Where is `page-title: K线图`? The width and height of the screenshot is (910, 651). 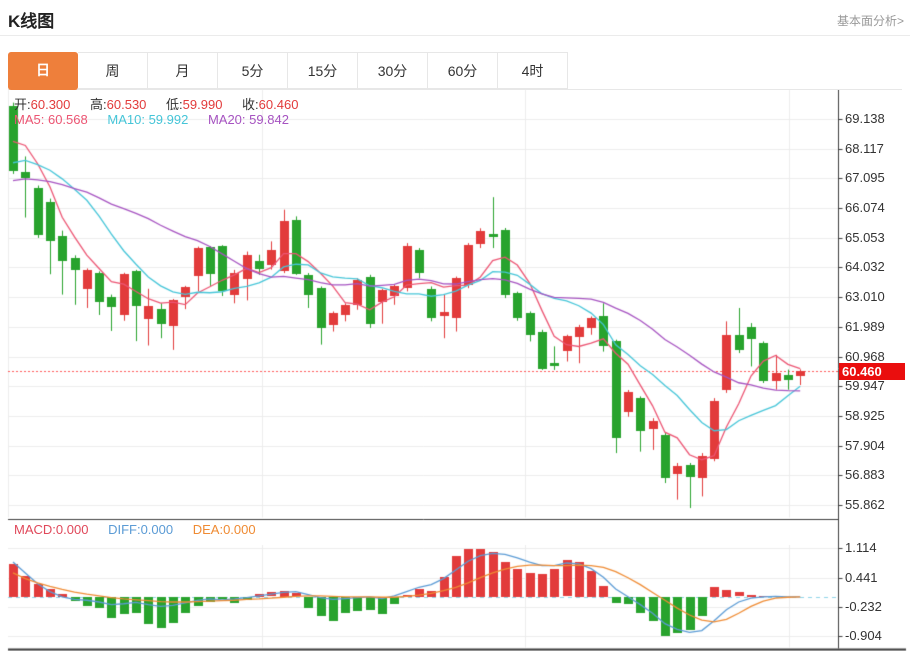
page-title: K线图 is located at coordinates (31, 21).